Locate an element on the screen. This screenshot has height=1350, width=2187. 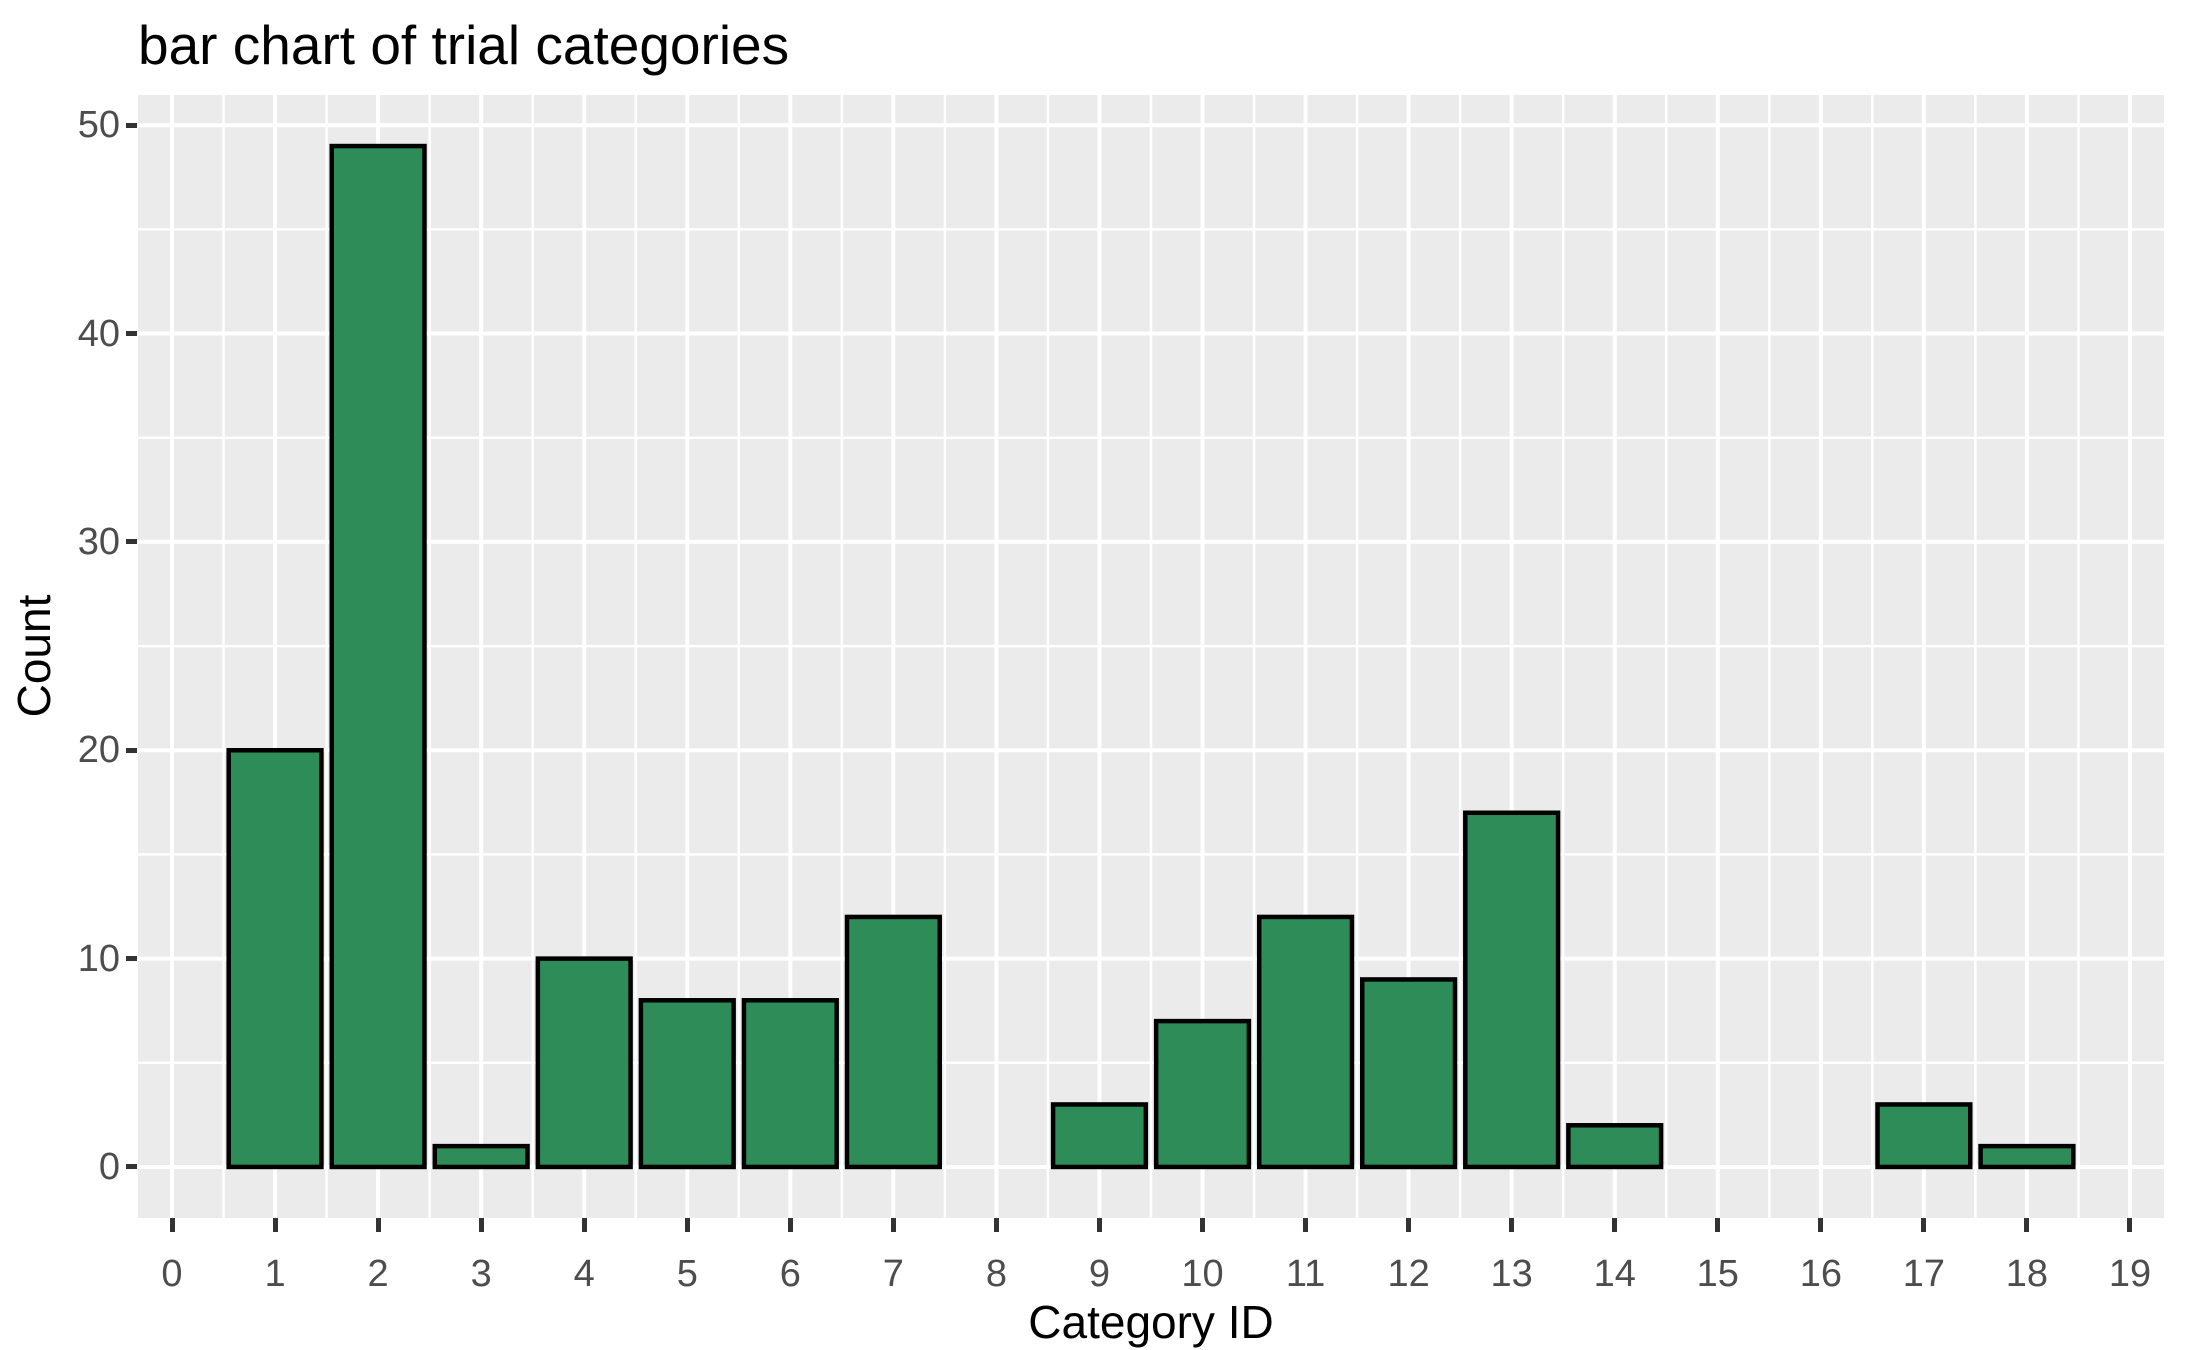
x-tick-label-14: 14 is located at coordinates (1614, 1274).